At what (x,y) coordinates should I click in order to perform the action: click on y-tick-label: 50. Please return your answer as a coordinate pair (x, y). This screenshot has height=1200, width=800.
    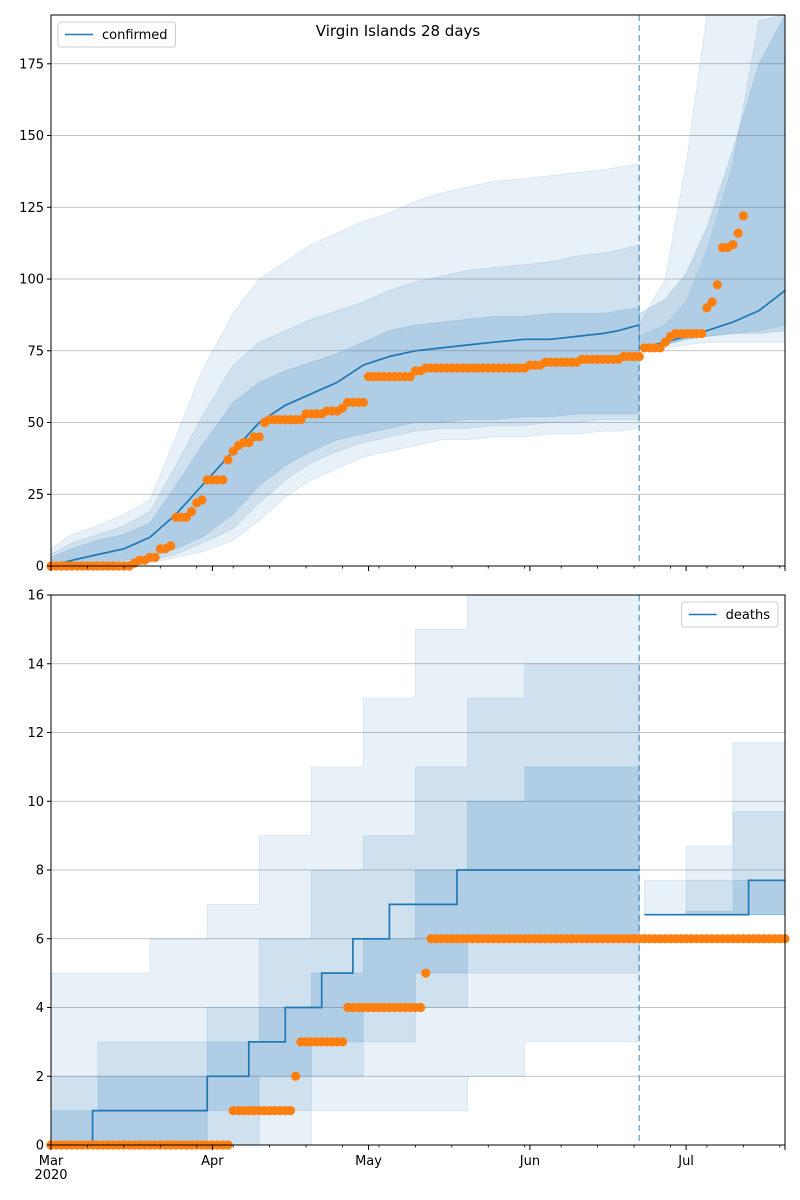
    Looking at the image, I should click on (35, 423).